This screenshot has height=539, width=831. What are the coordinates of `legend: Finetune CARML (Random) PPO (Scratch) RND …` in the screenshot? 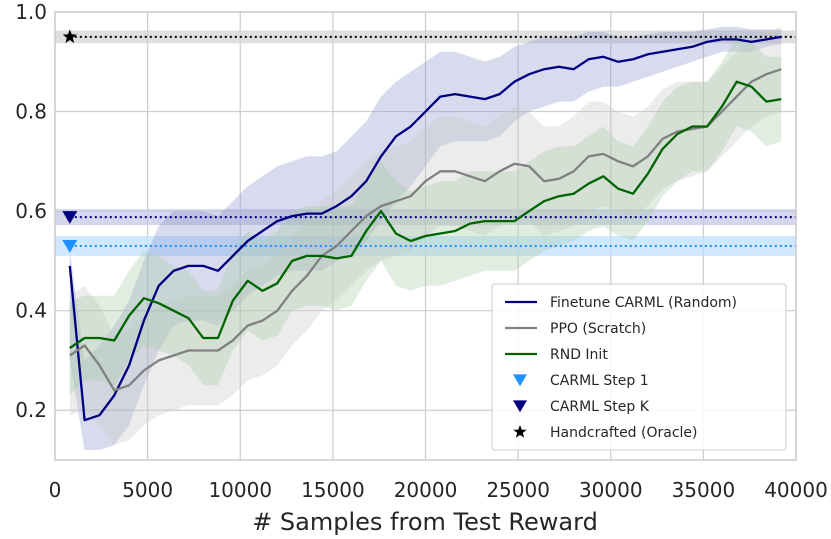 It's located at (639, 367).